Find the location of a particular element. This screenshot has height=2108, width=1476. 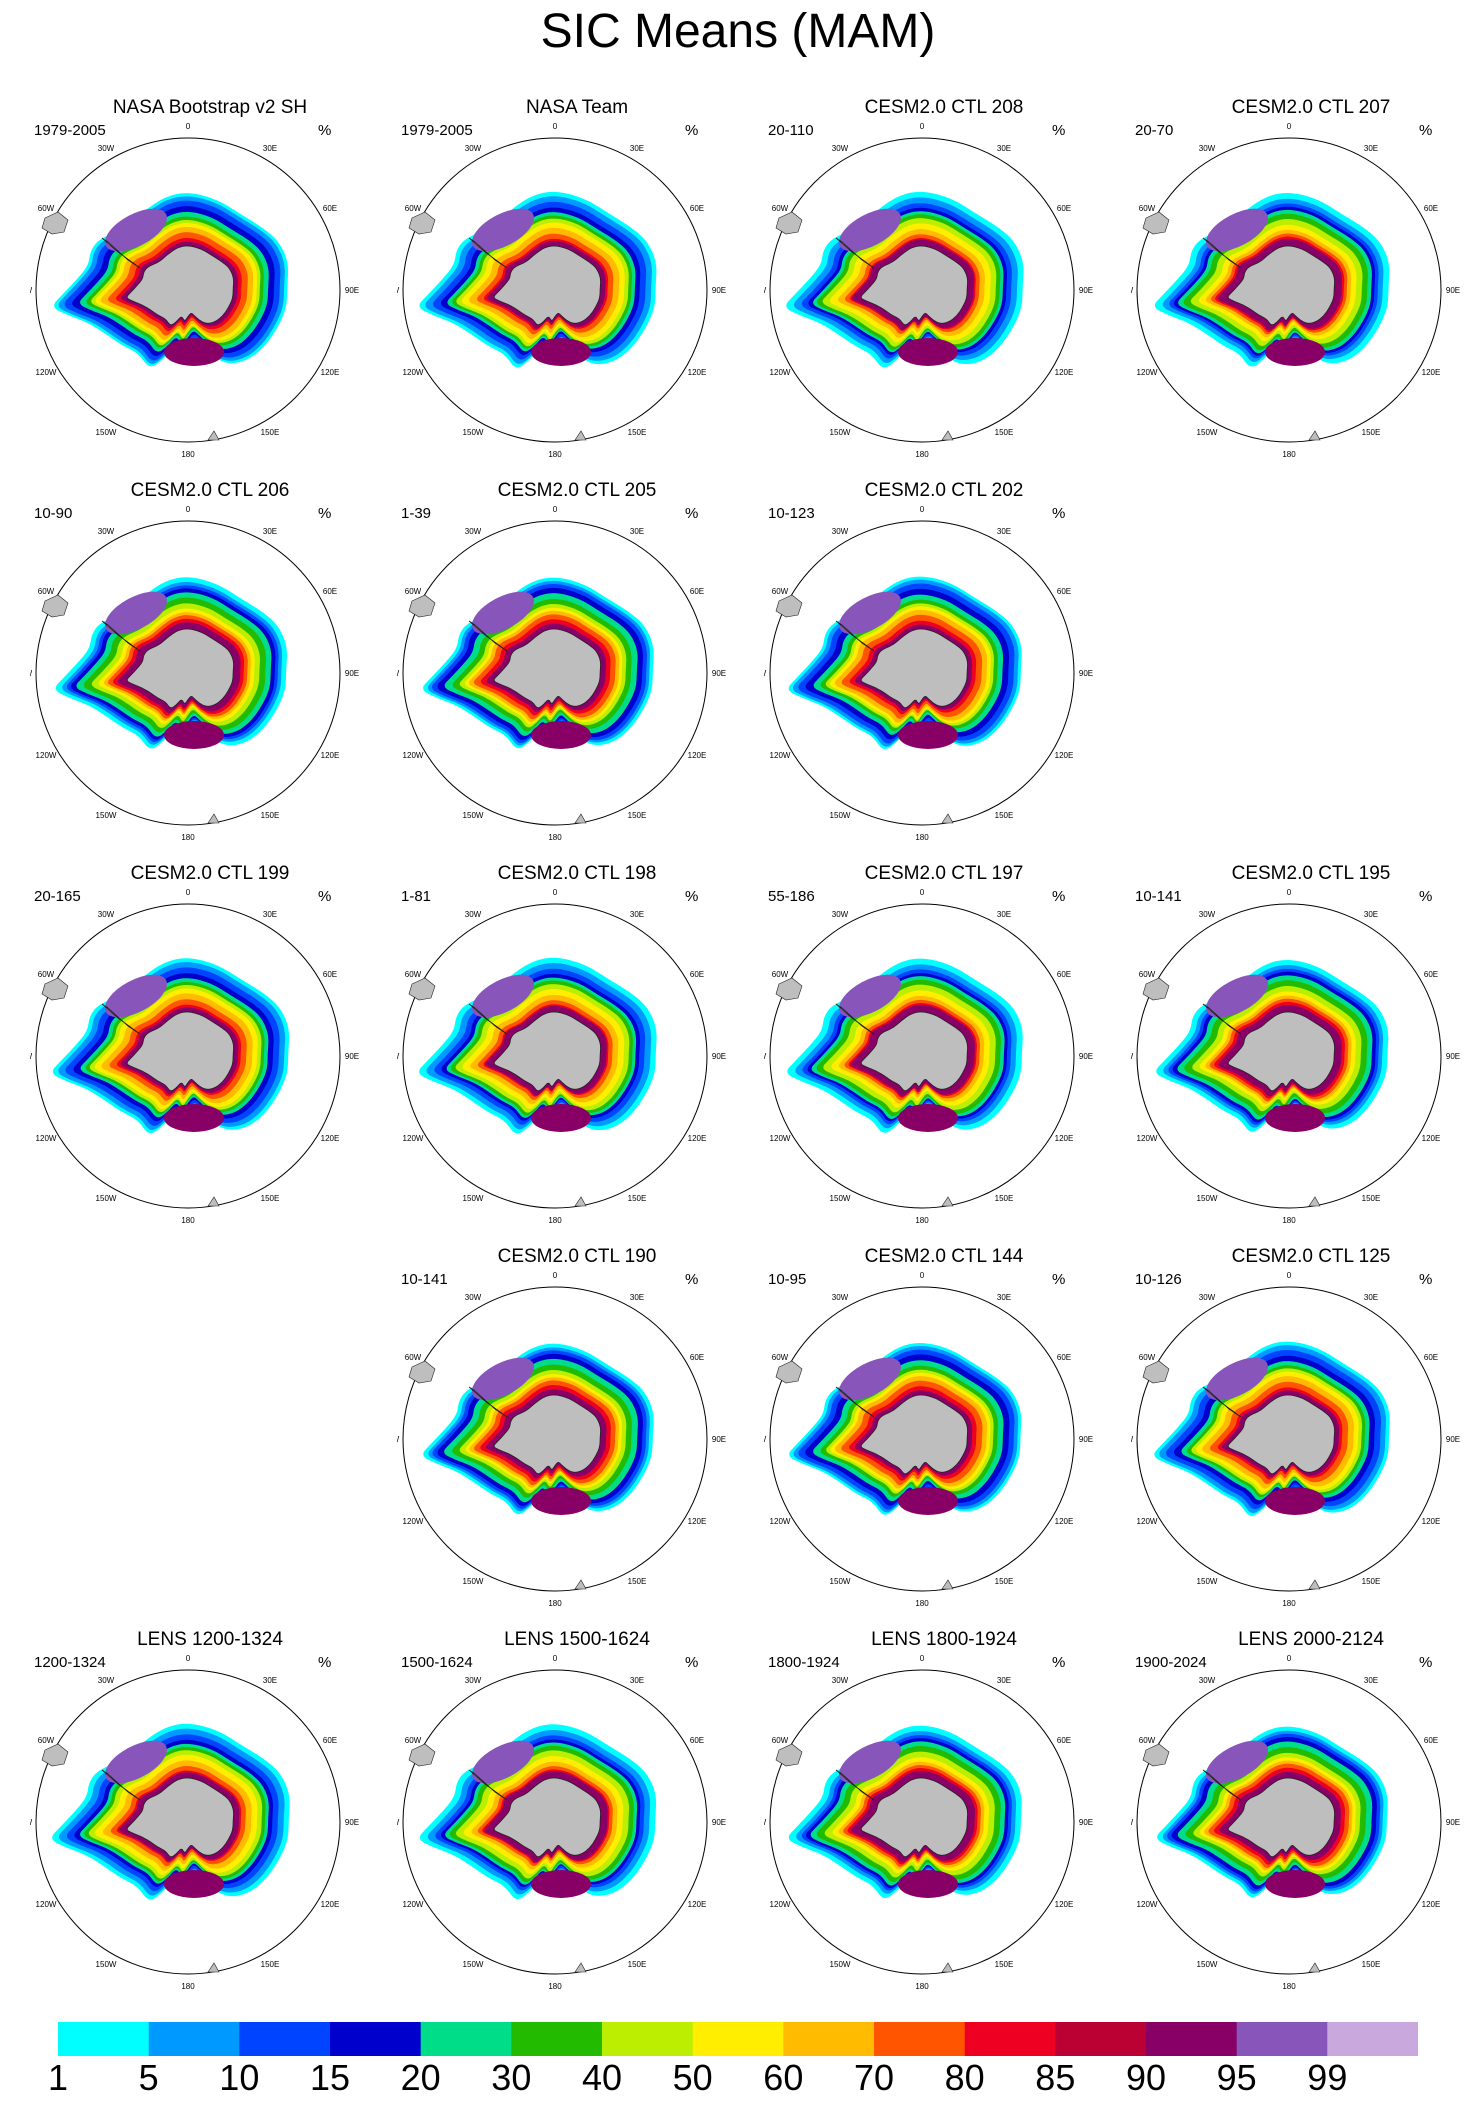

colorbar-label: 20 is located at coordinates (420, 2077).